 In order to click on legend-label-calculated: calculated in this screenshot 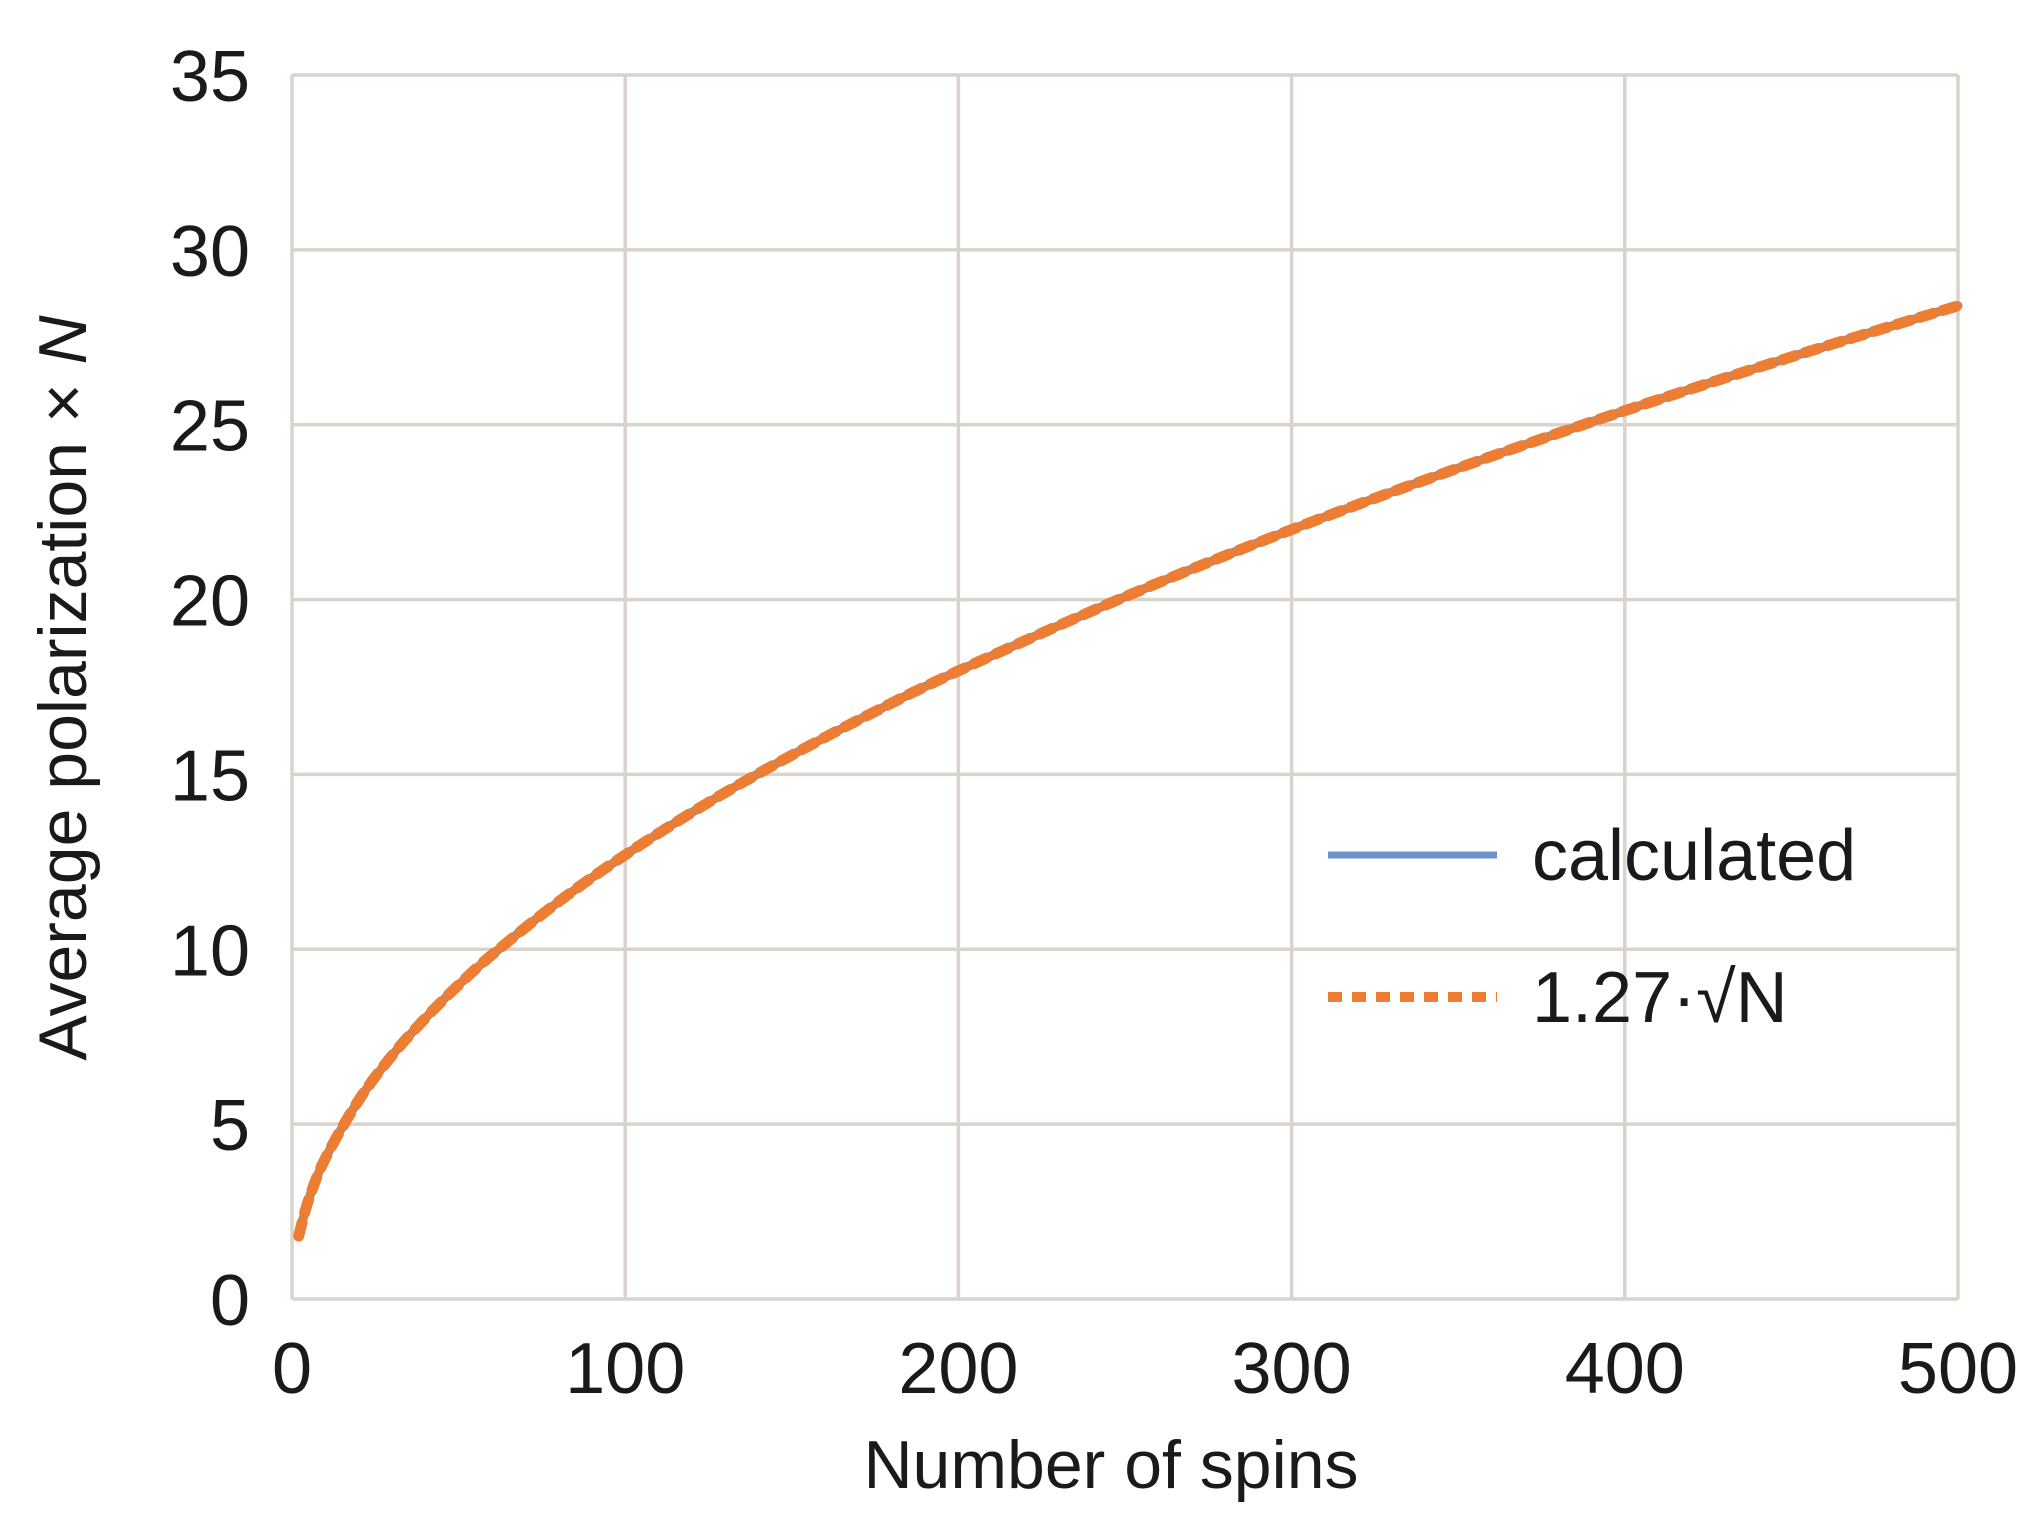, I will do `click(1694, 856)`.